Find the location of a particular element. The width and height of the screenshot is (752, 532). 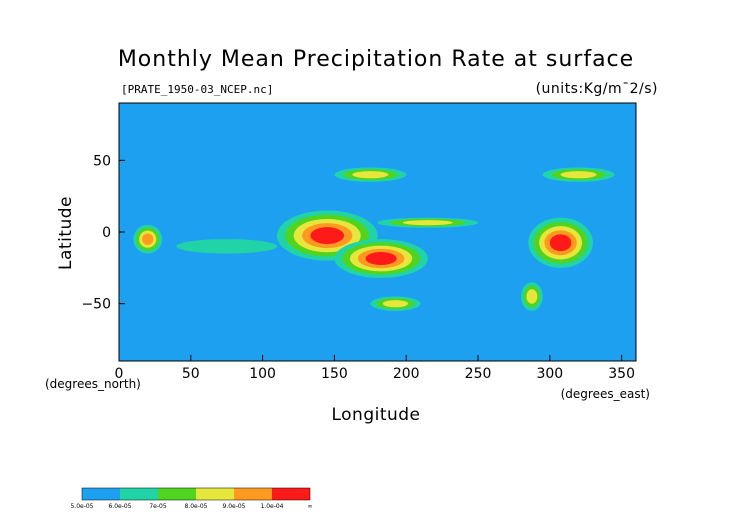

precip-field-south-pacific-convergence is located at coordinates (381, 258).